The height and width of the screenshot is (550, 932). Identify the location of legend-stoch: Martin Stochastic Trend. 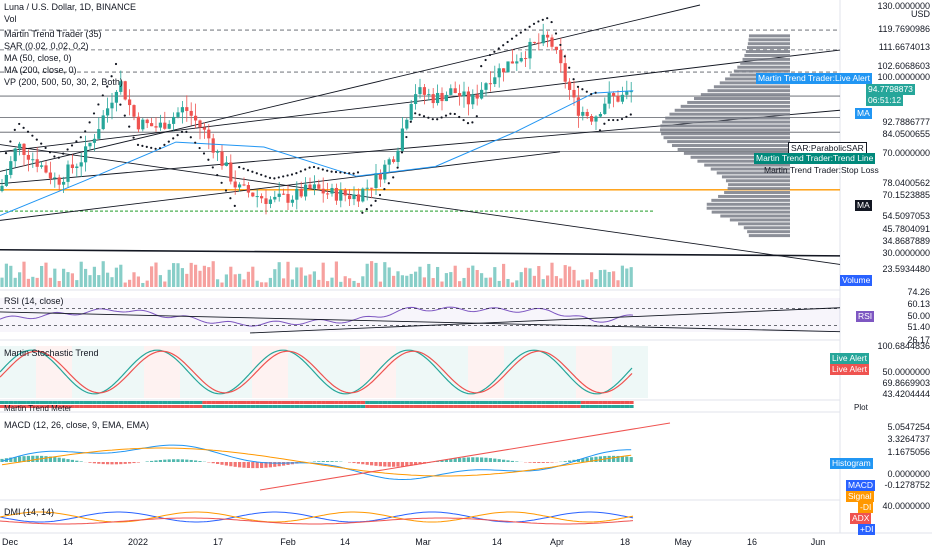
(51, 353).